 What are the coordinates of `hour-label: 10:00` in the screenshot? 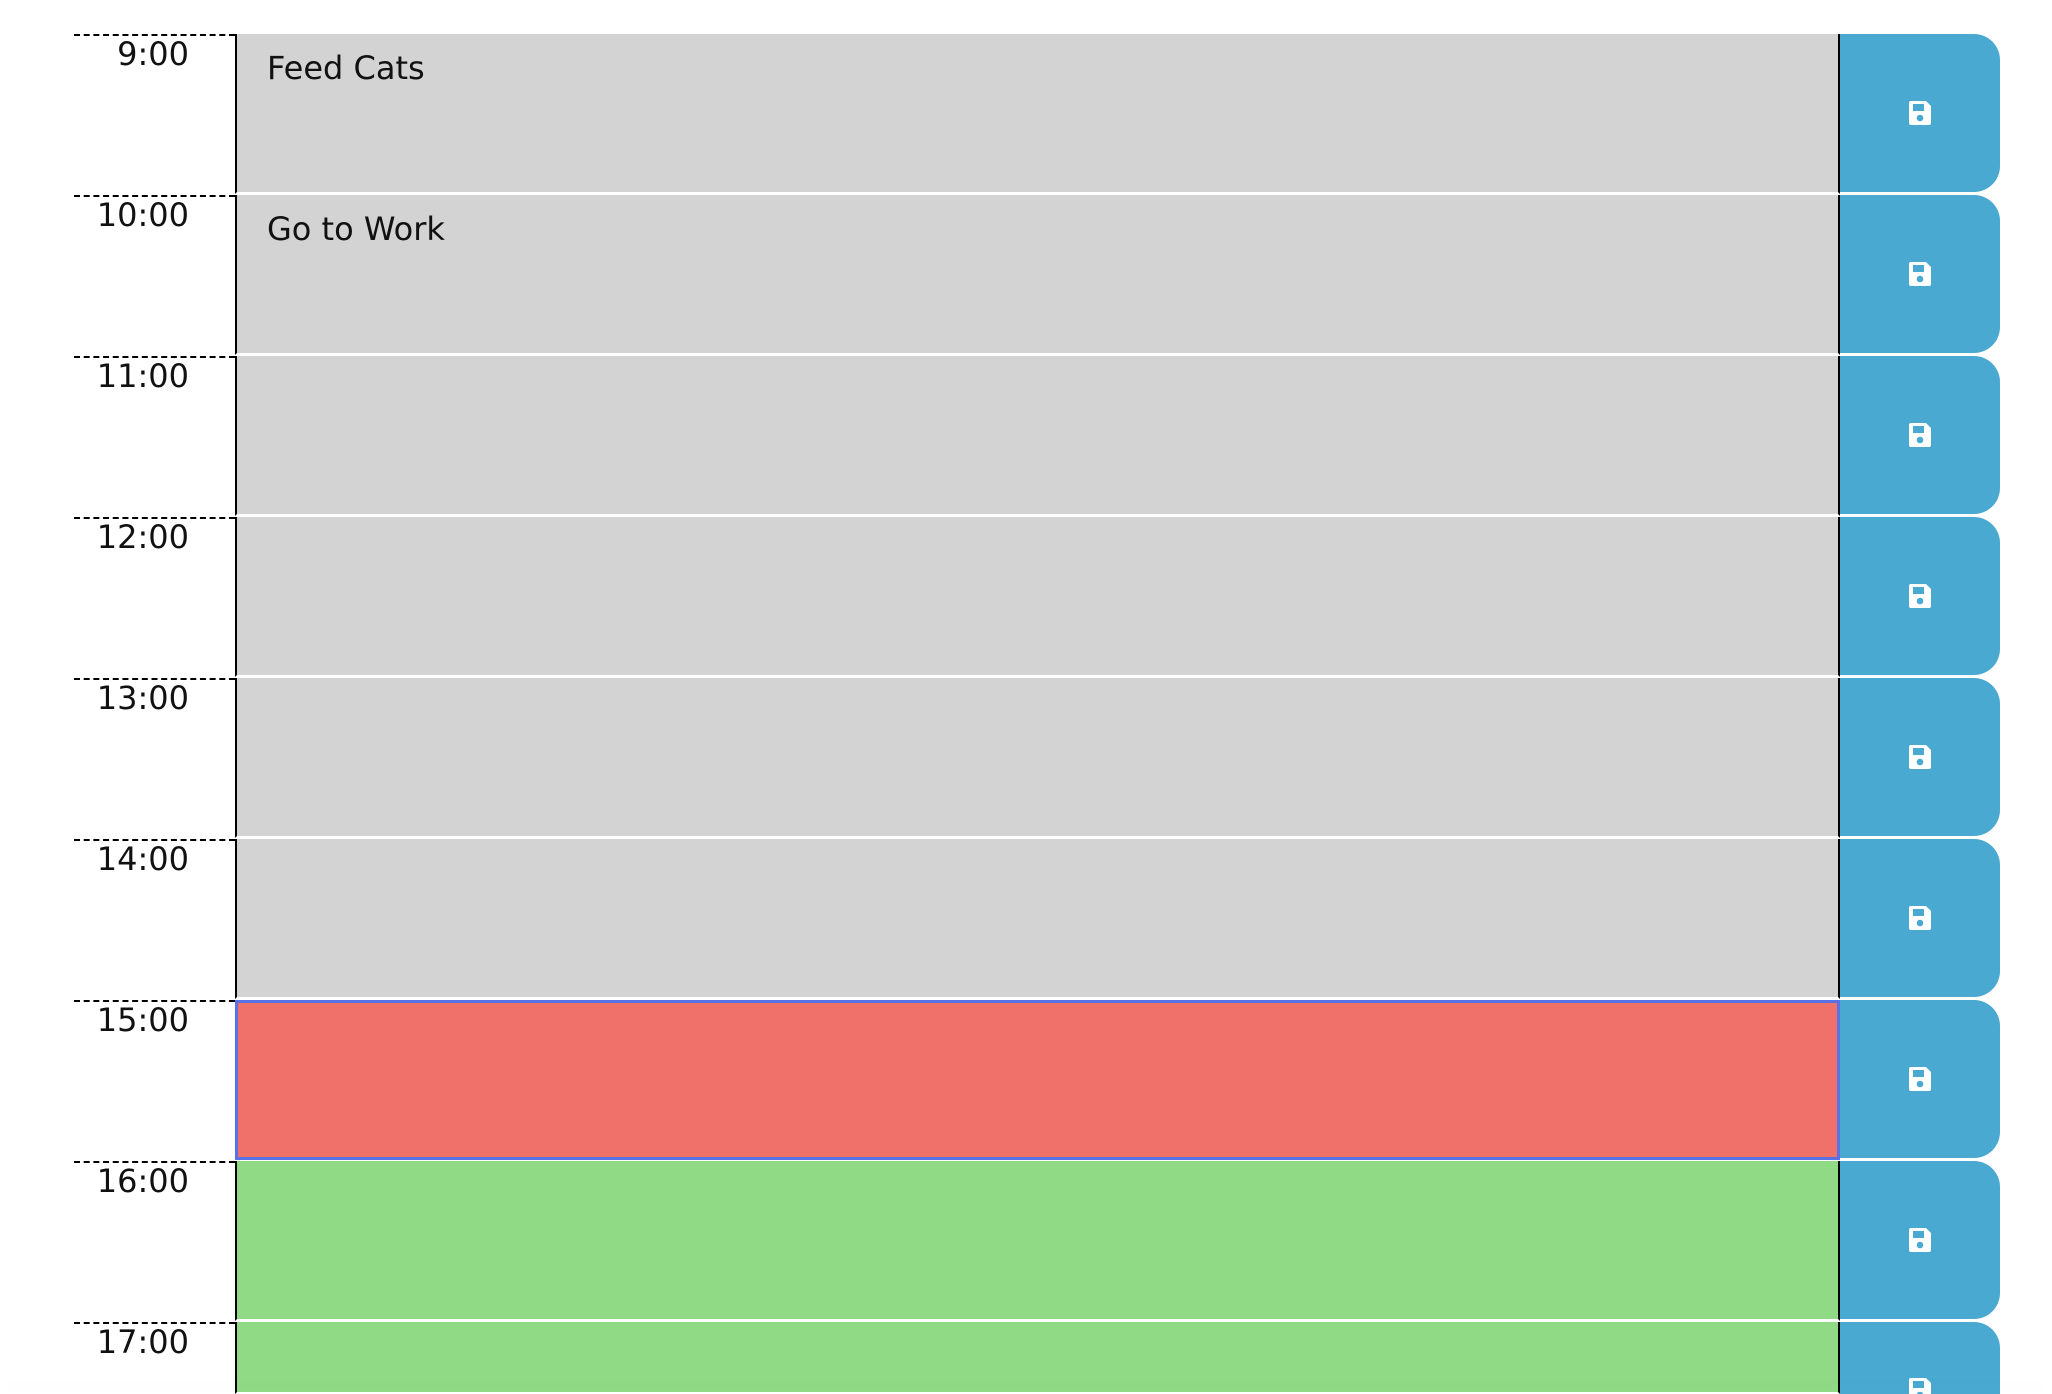 It's located at (154, 275).